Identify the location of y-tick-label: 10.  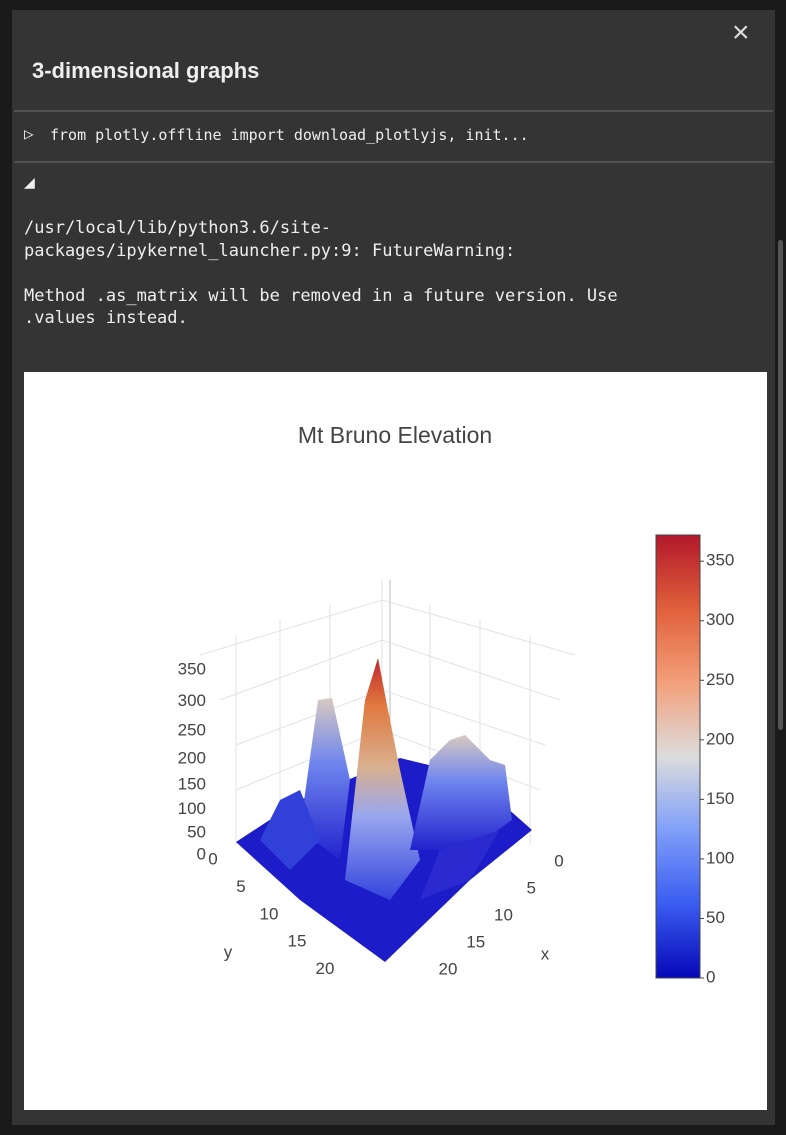
(269, 913).